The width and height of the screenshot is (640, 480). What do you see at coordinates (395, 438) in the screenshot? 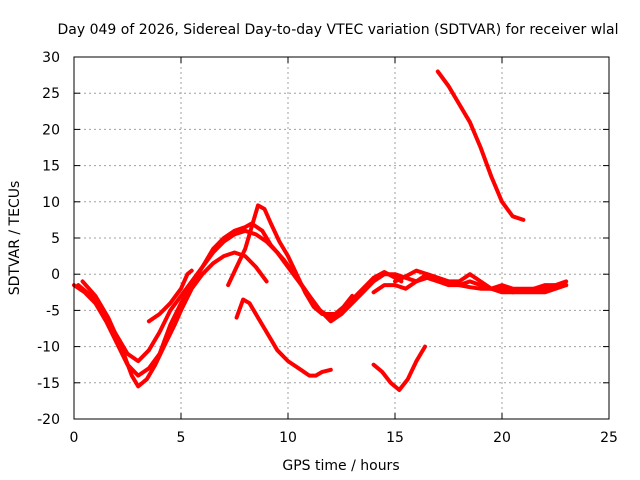
I see `x-tick-label: 15` at bounding box center [395, 438].